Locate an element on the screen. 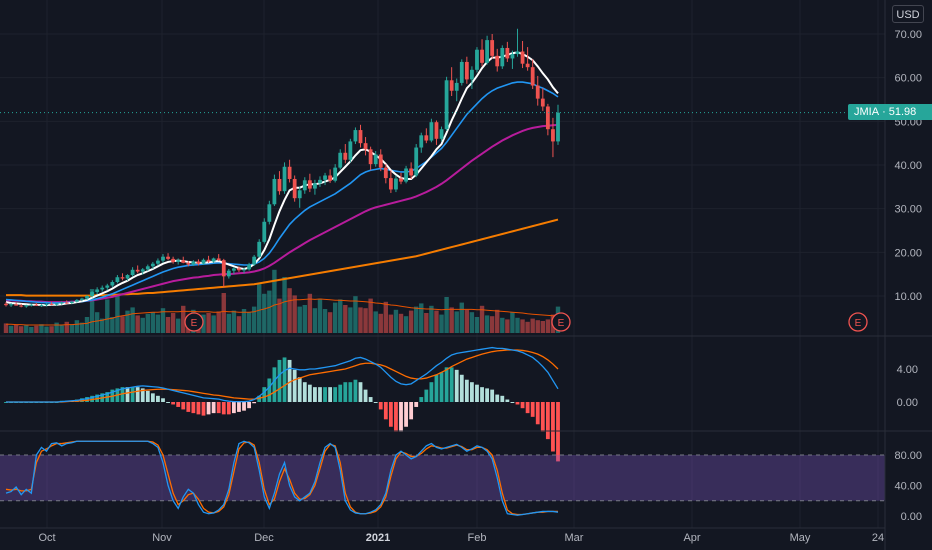 The image size is (932, 550). time-tick-label: Nov is located at coordinates (162, 538).